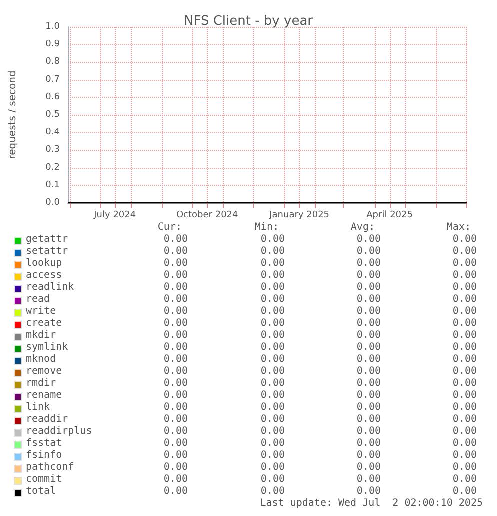 This screenshot has height=516, width=497. I want to click on legend-label: total, so click(41, 492).